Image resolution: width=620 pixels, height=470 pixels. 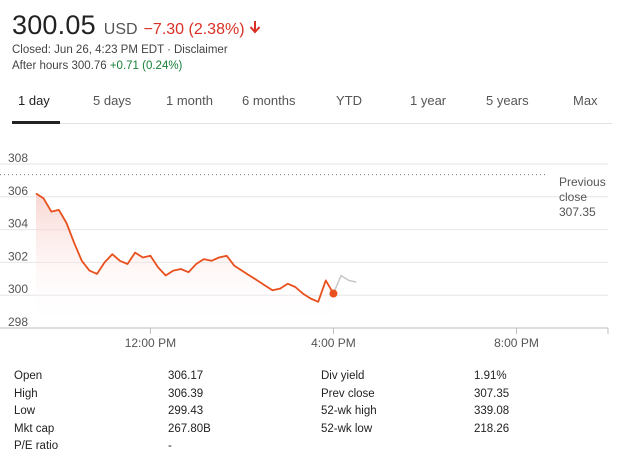 I want to click on stat-label: Mkt cap, so click(x=34, y=428).